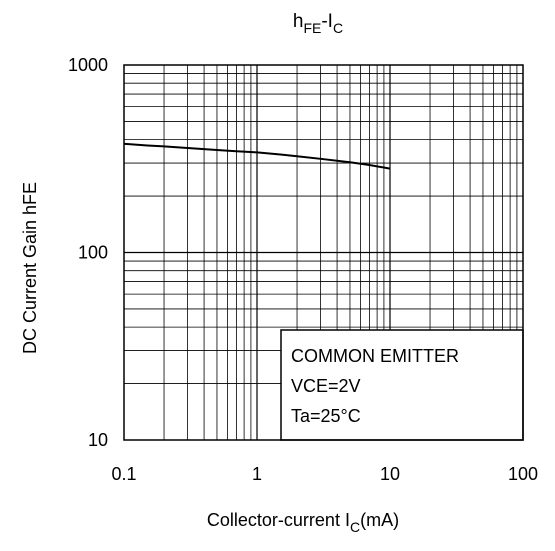  I want to click on legend-line-3: Ta=25°C, so click(326, 416).